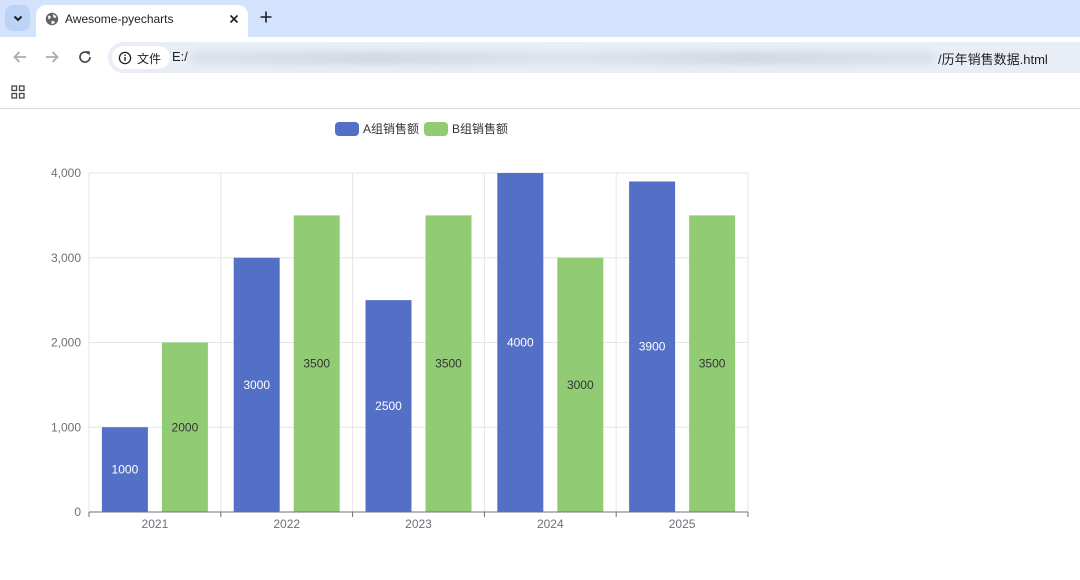  Describe the element at coordinates (550, 524) in the screenshot. I see `x-tick-label: 2024` at that location.